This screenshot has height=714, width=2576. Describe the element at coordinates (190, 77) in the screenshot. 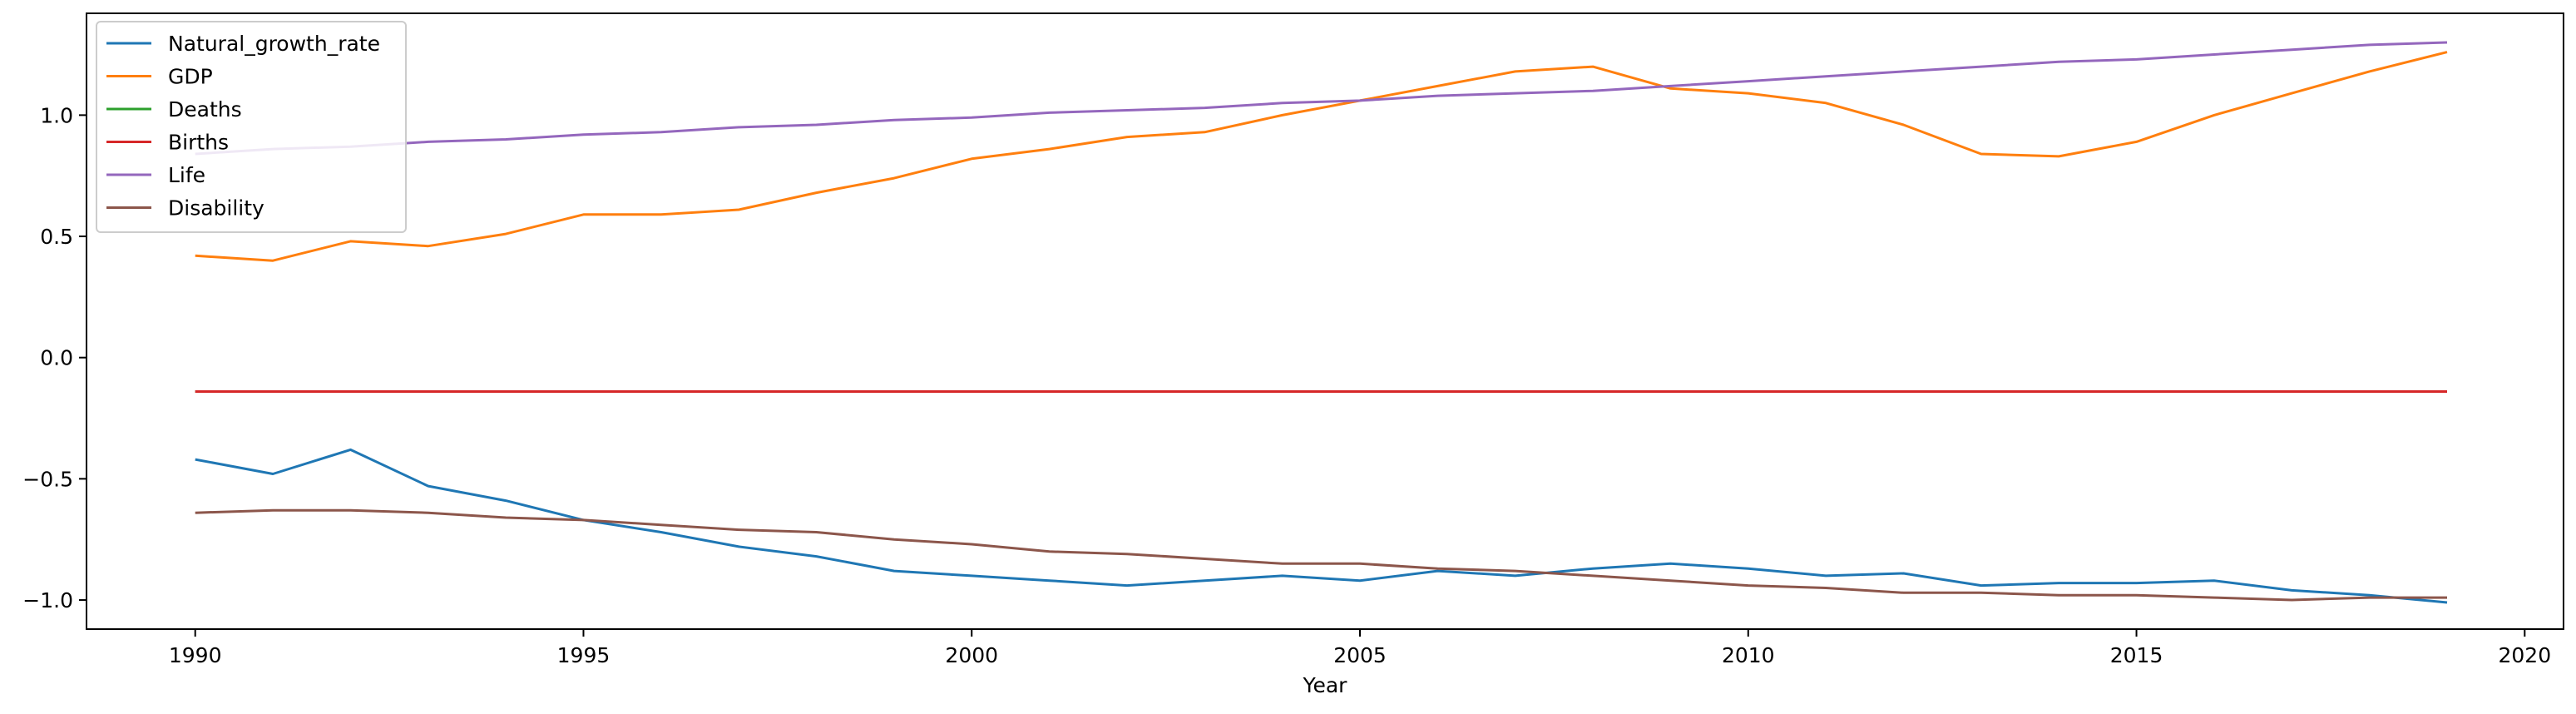

I see `legend-label: GDP` at that location.